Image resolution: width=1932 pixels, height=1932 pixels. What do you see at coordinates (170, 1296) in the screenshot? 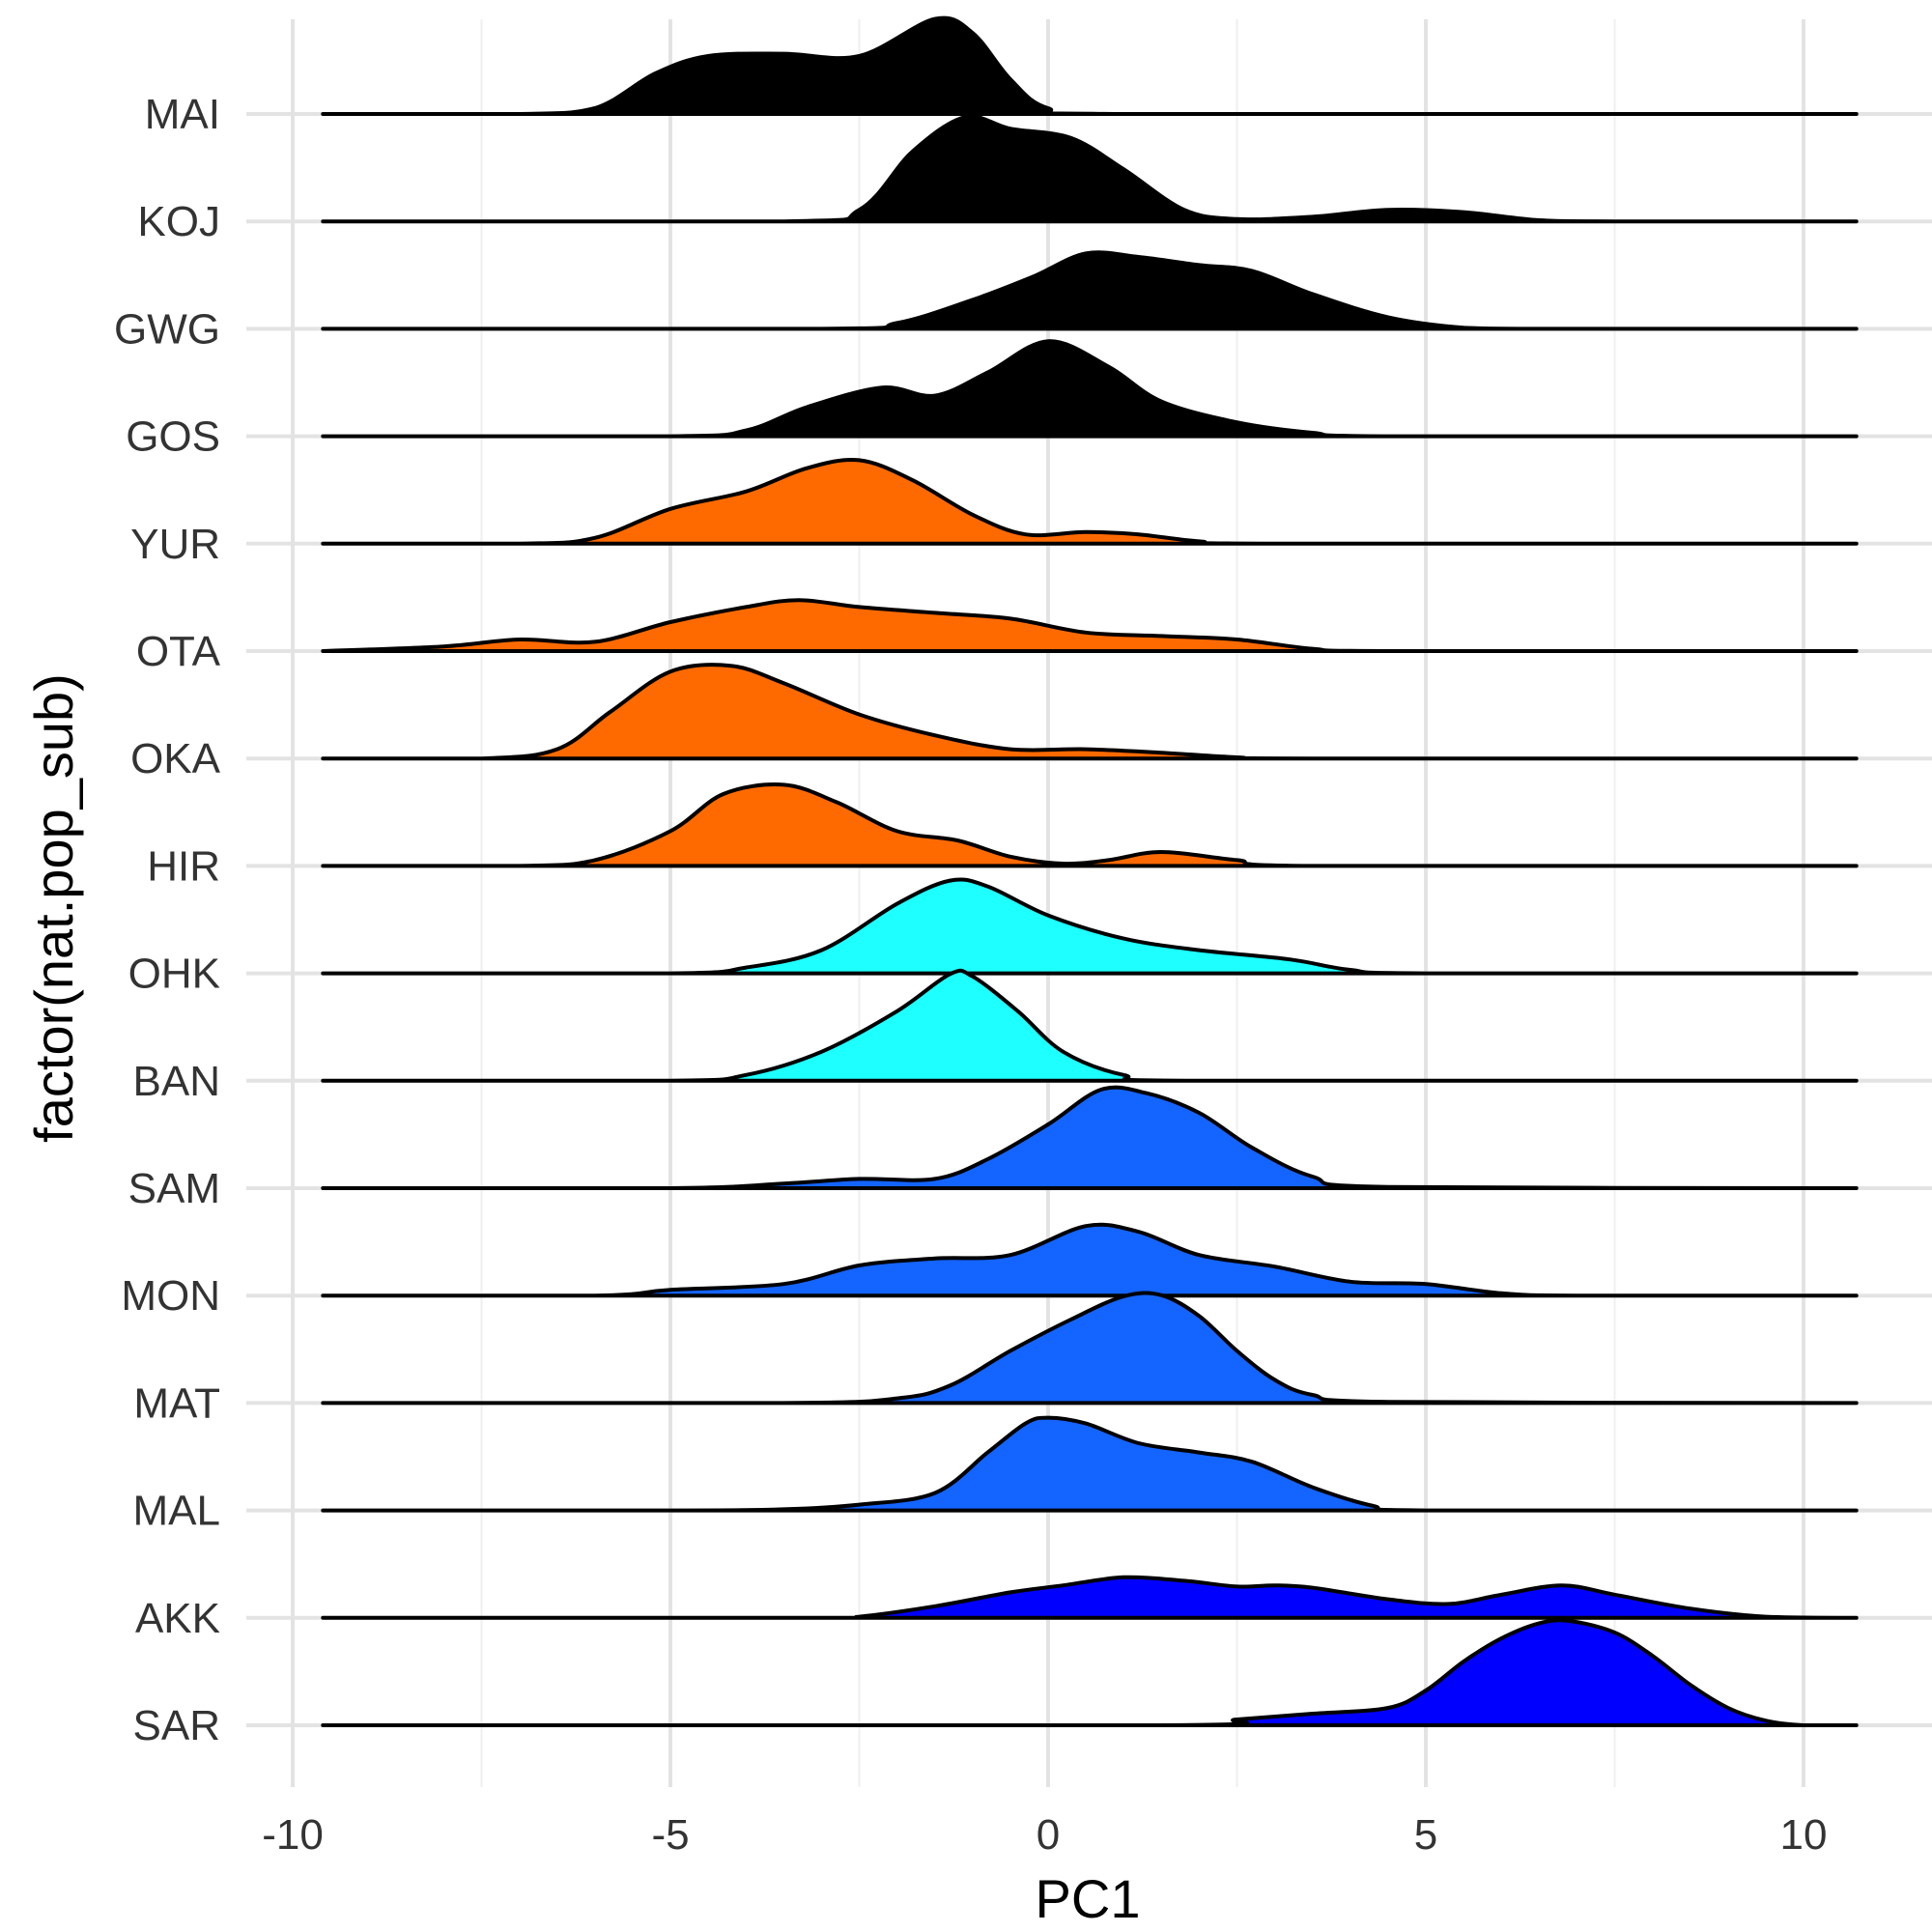
I see `y-tick-label-mon: MON` at bounding box center [170, 1296].